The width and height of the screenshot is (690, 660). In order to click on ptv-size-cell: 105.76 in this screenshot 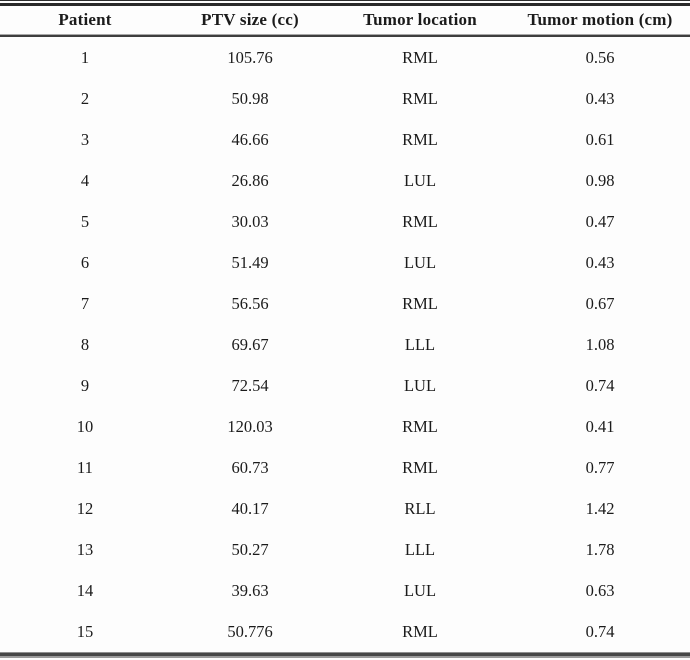, I will do `click(250, 56)`.